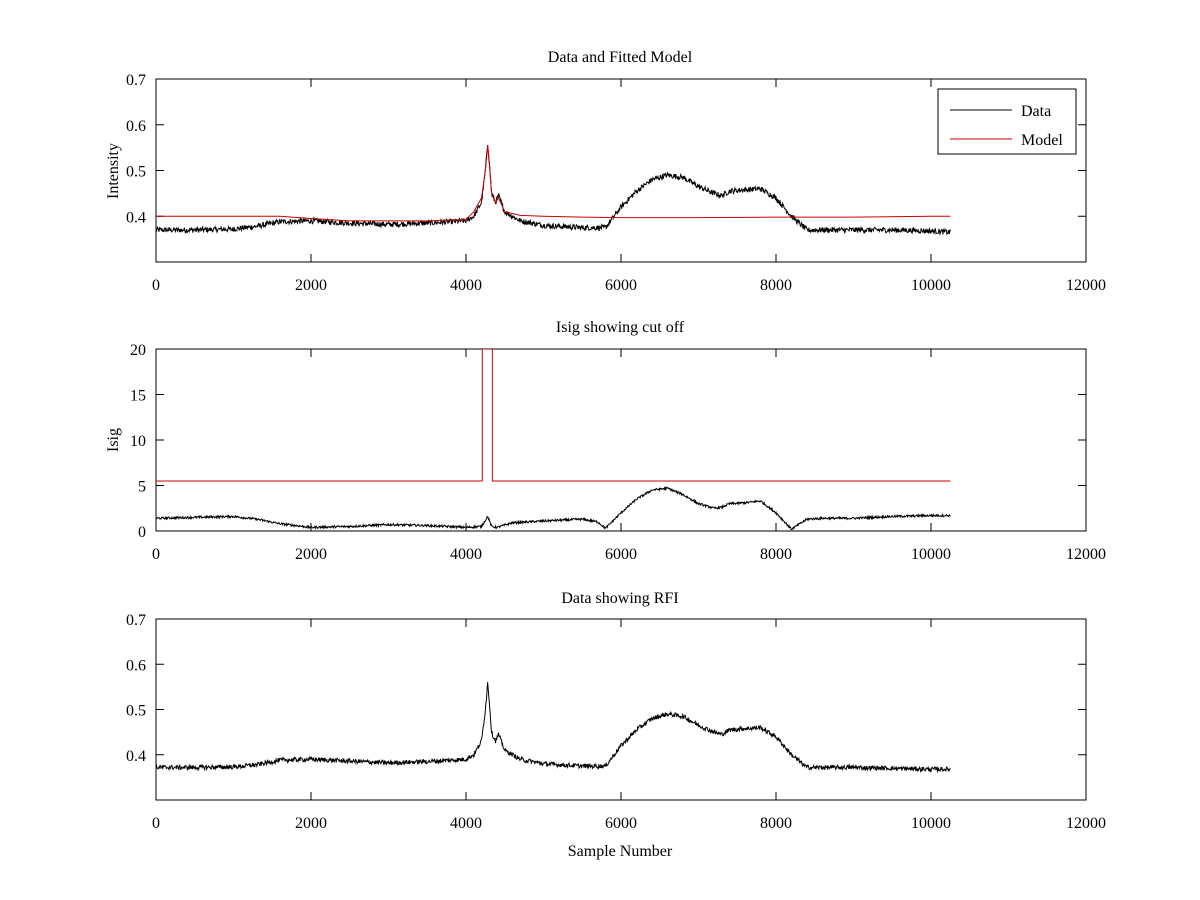 This screenshot has width=1200, height=900. Describe the element at coordinates (619, 598) in the screenshot. I see `panel3-title: Data showing RFI` at that location.